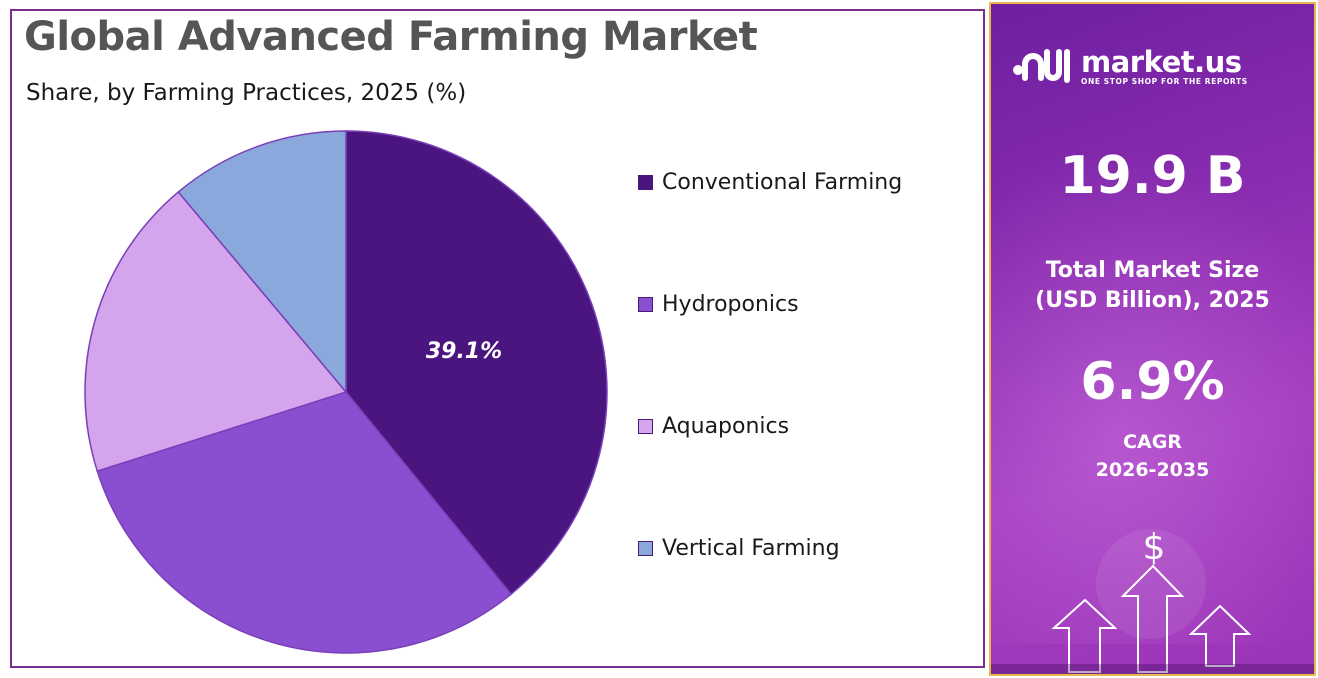  What do you see at coordinates (246, 93) in the screenshot?
I see `chart-subtitle: Share, by Farming Practices, 2025 (%)` at bounding box center [246, 93].